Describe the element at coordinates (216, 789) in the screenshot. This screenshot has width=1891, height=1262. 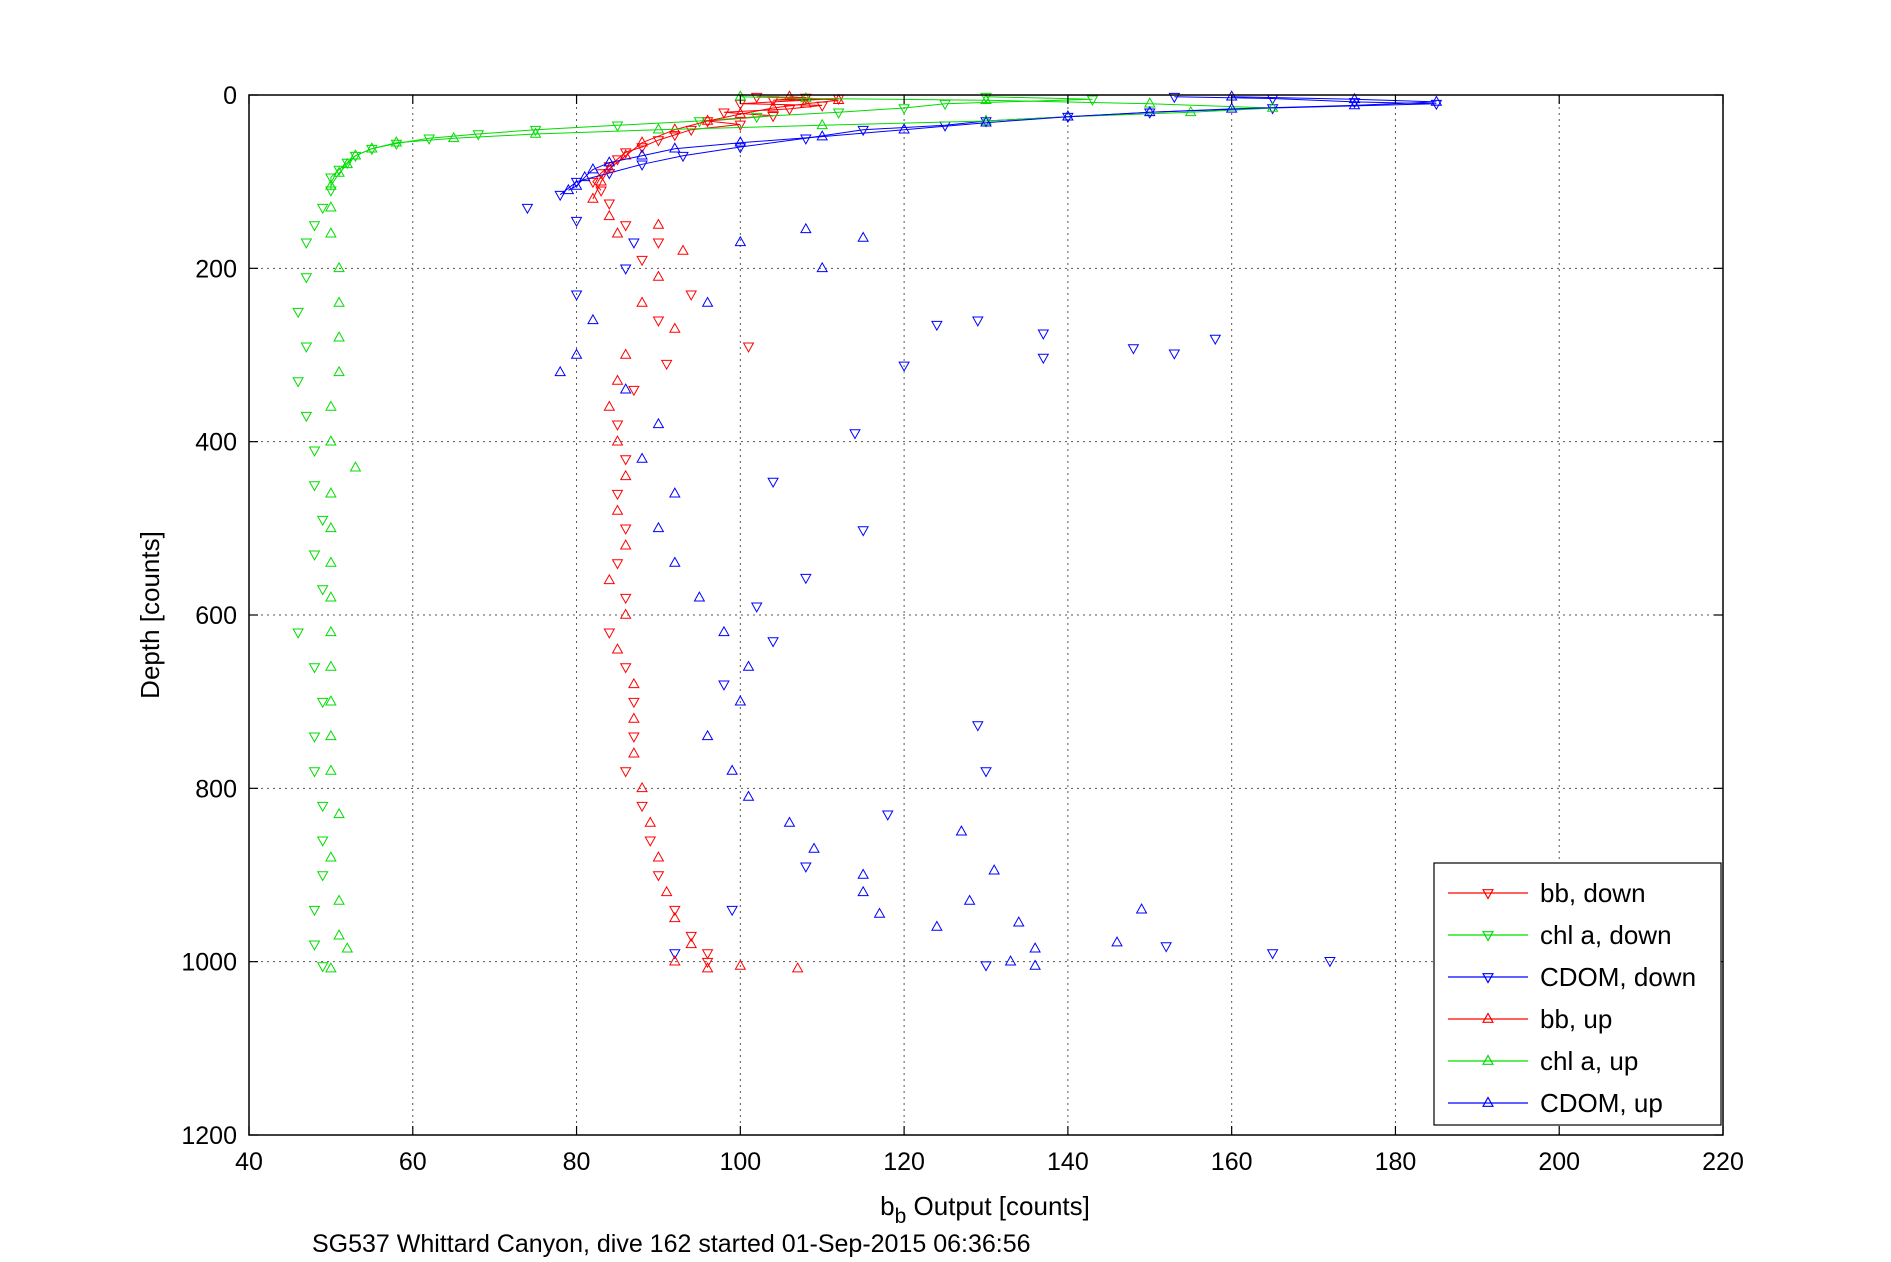
I see `y-tick-label: 800` at that location.